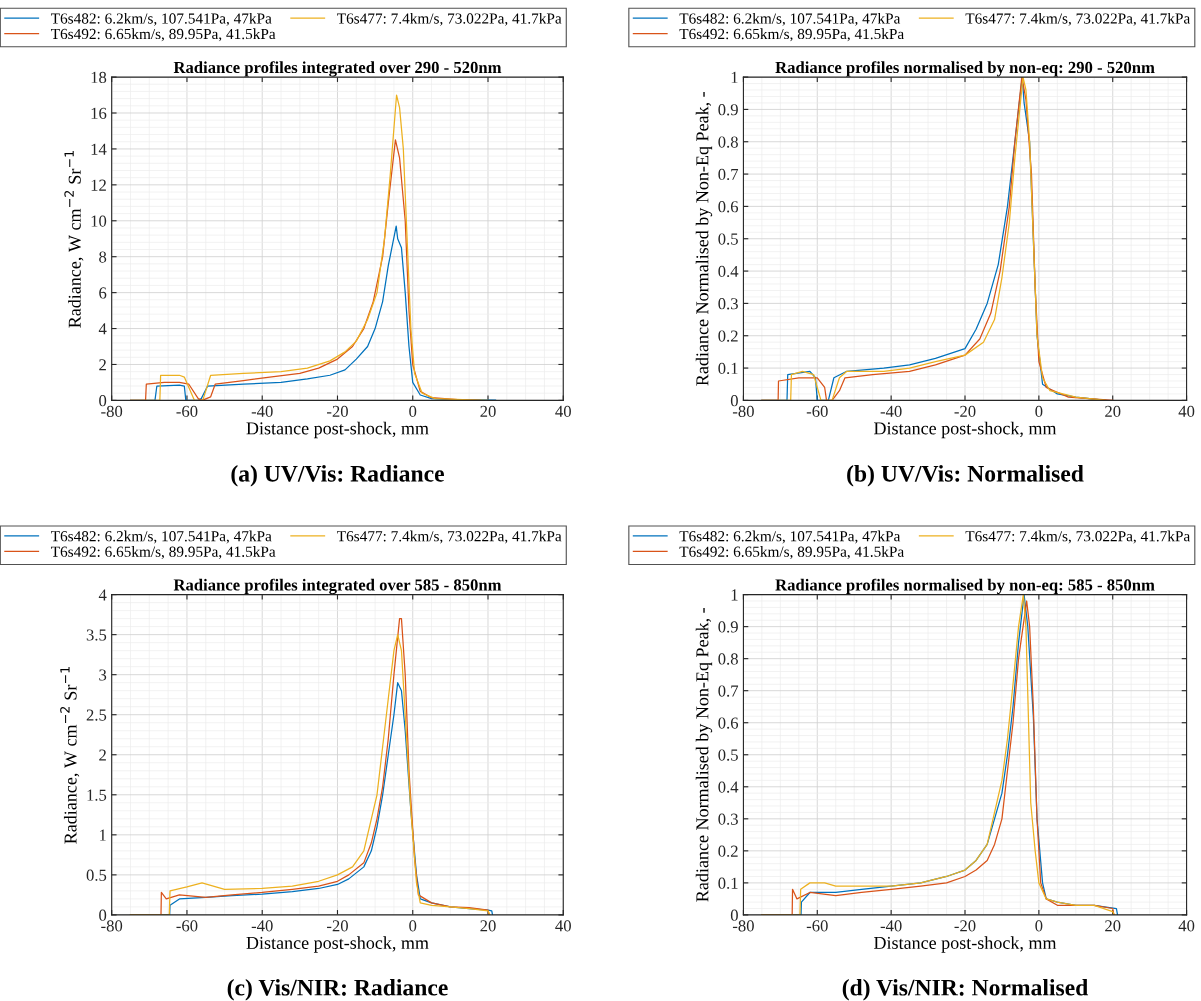 The height and width of the screenshot is (1001, 1201). Describe the element at coordinates (965, 586) in the screenshot. I see `chart-title: Radiance profiles normalised by non-eq: 585 - 850nm` at that location.